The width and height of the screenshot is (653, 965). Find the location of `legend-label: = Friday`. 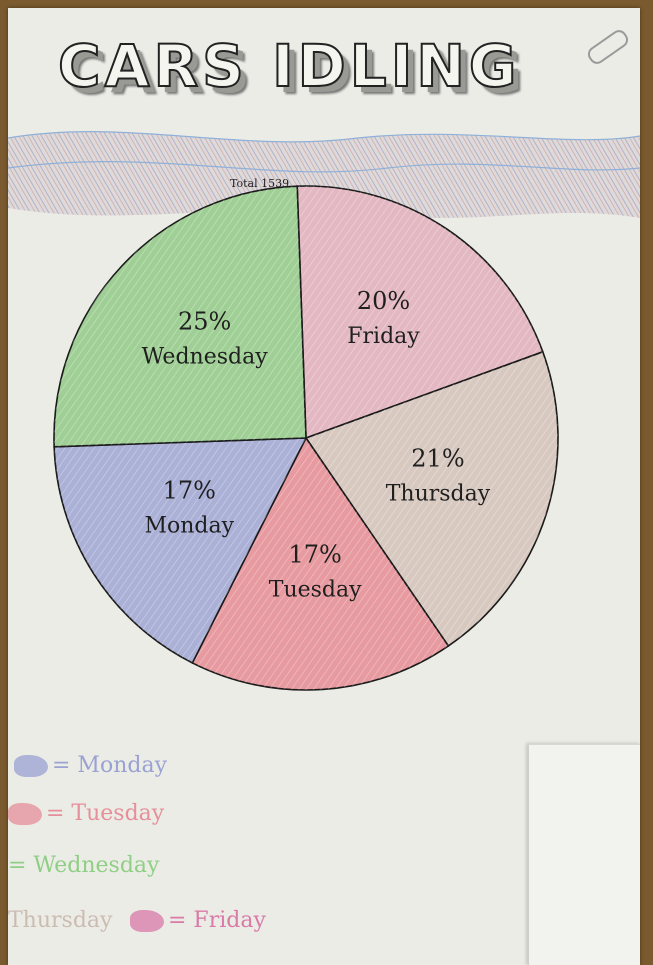

legend-label: = Friday is located at coordinates (217, 920).